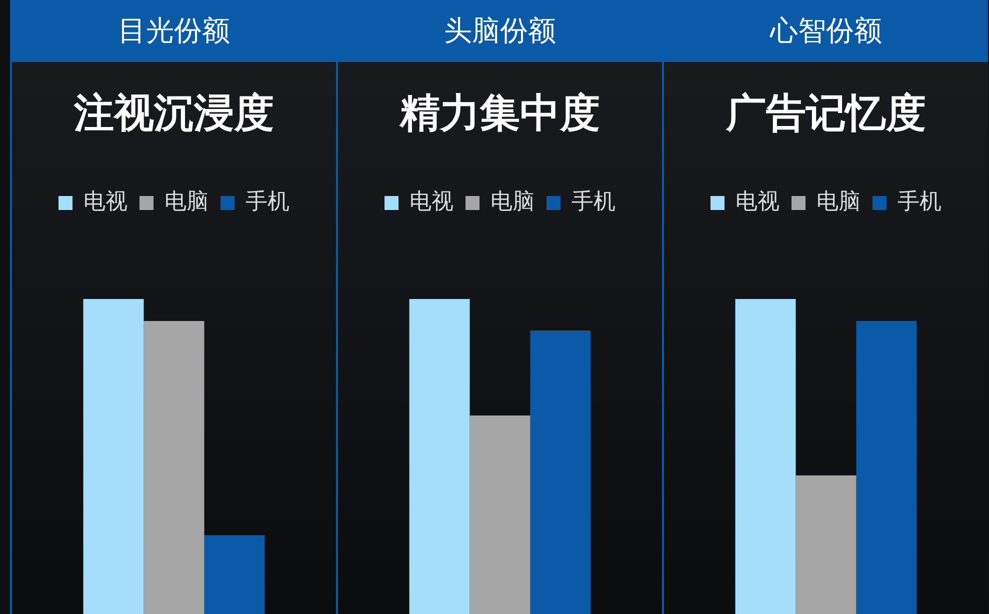  Describe the element at coordinates (173, 113) in the screenshot. I see `chart-subtitle: 注视沉浸度` at that location.